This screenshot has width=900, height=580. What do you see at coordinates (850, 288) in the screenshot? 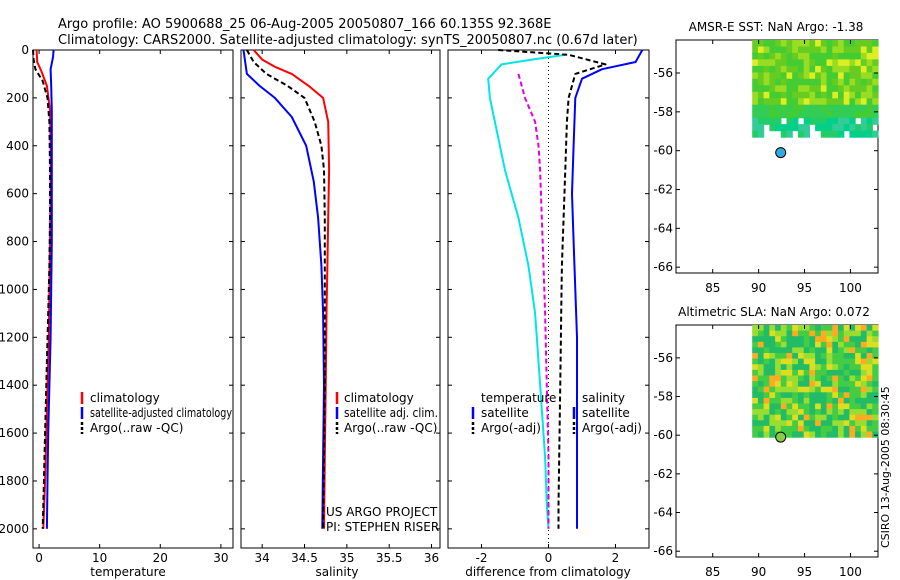
I see `sst-lon-label: 100` at bounding box center [850, 288].